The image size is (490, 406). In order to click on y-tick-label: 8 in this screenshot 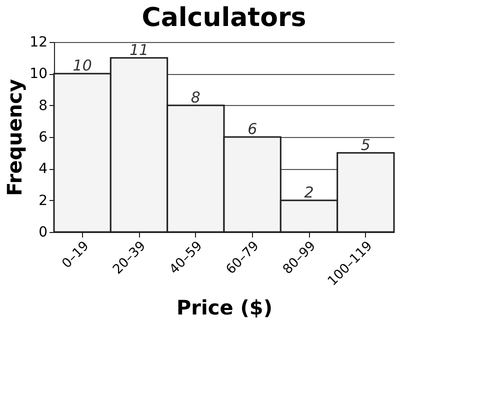, I will do `click(43, 106)`.